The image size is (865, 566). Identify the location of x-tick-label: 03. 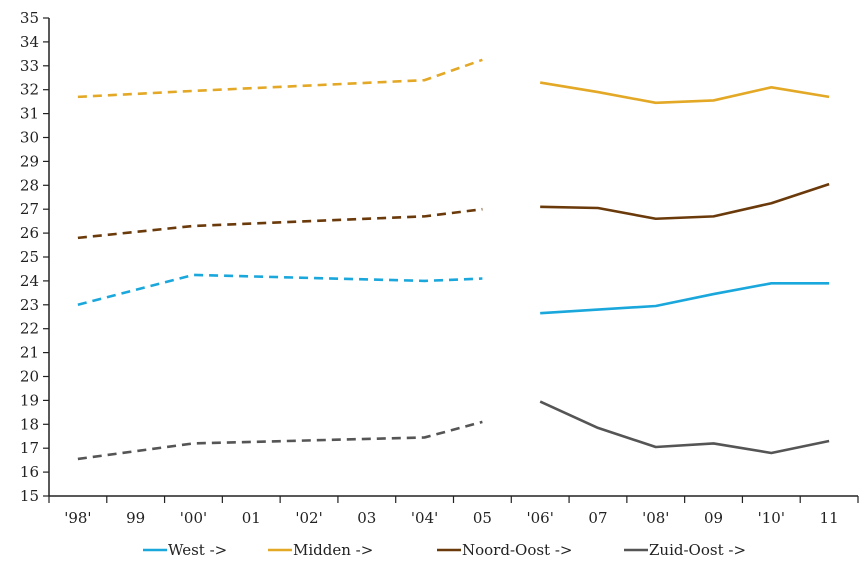
(366, 518).